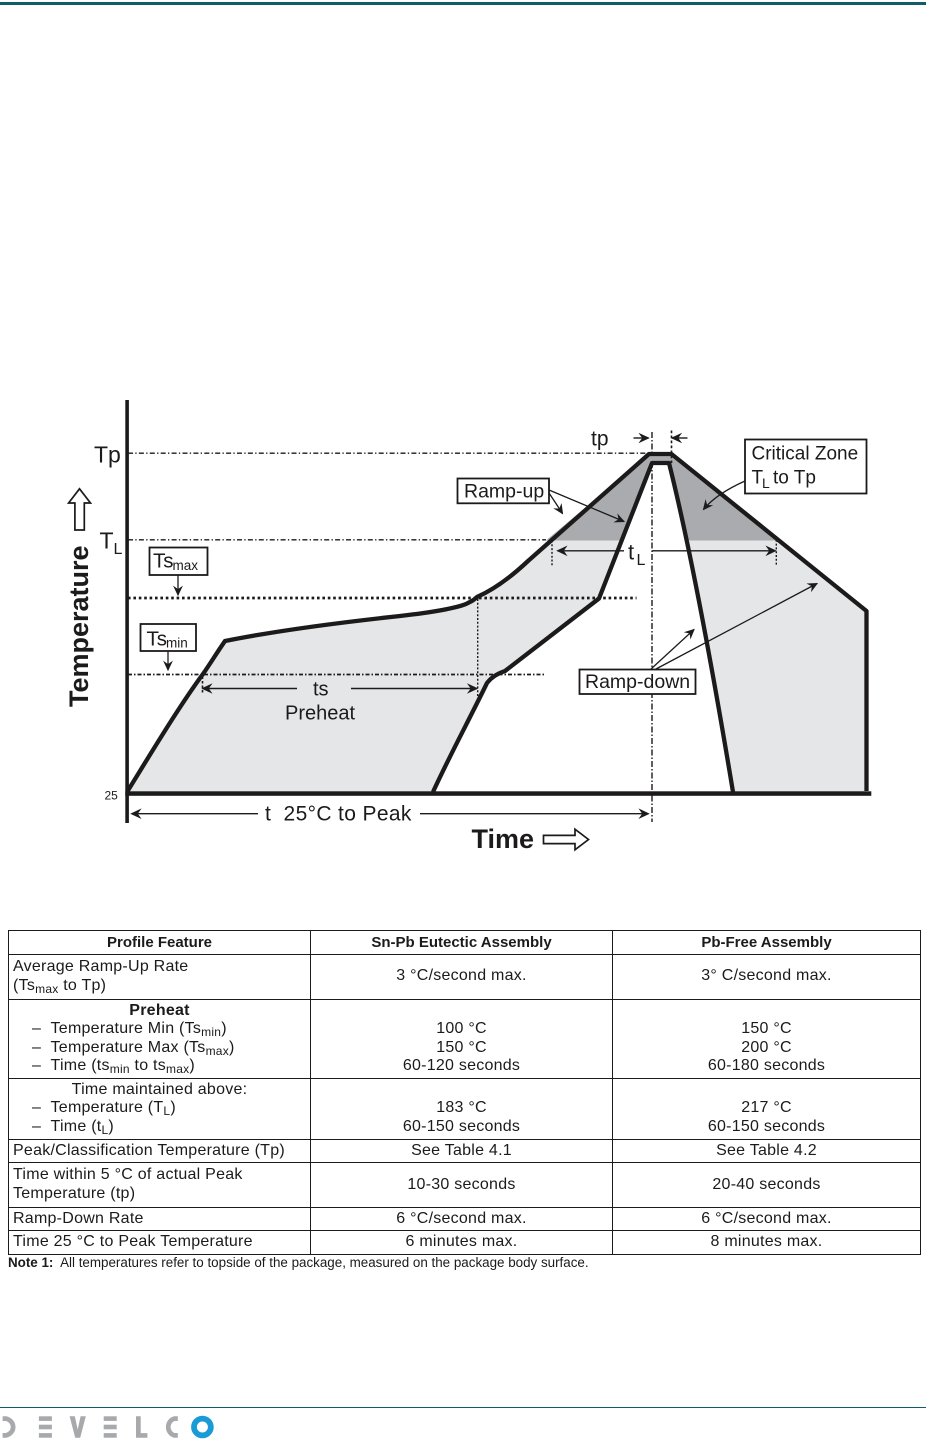  Describe the element at coordinates (338, 814) in the screenshot. I see `svg-text: t 25°C to Peak` at that location.